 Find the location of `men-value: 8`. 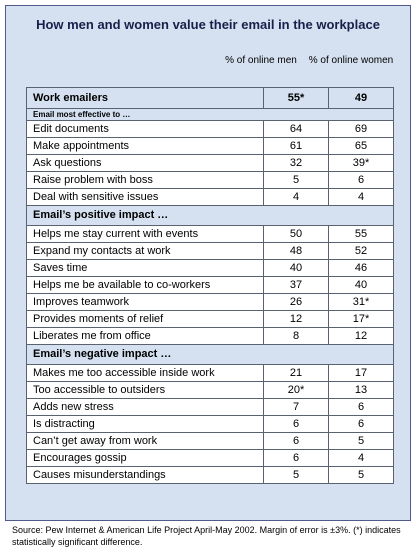

men-value: 8 is located at coordinates (296, 336).